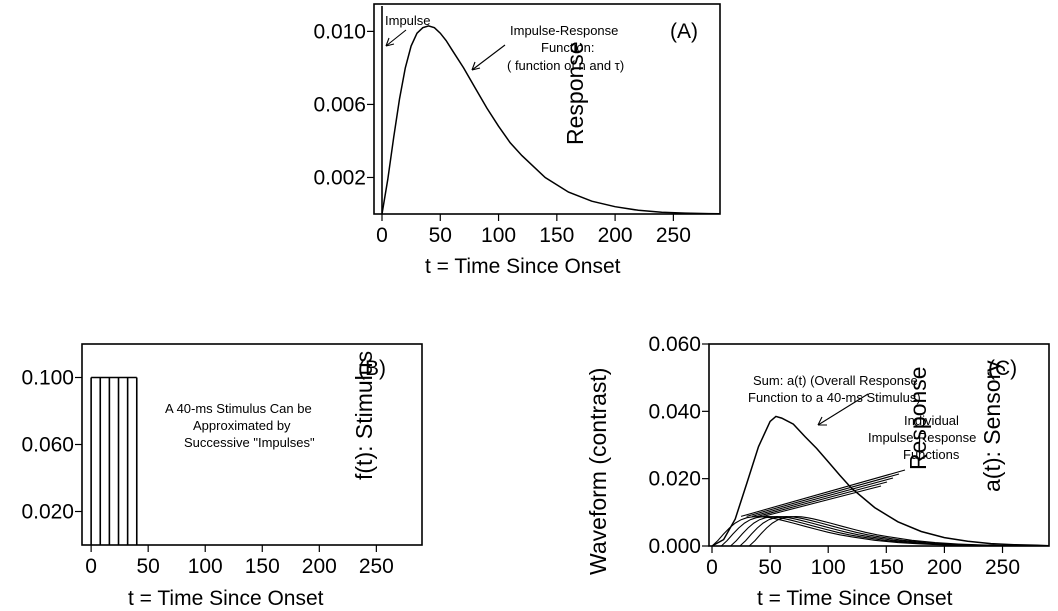 Image resolution: width=1058 pixels, height=611 pixels. Describe the element at coordinates (822, 421) in the screenshot. I see `panel-c-arrowhead-sum` at that location.